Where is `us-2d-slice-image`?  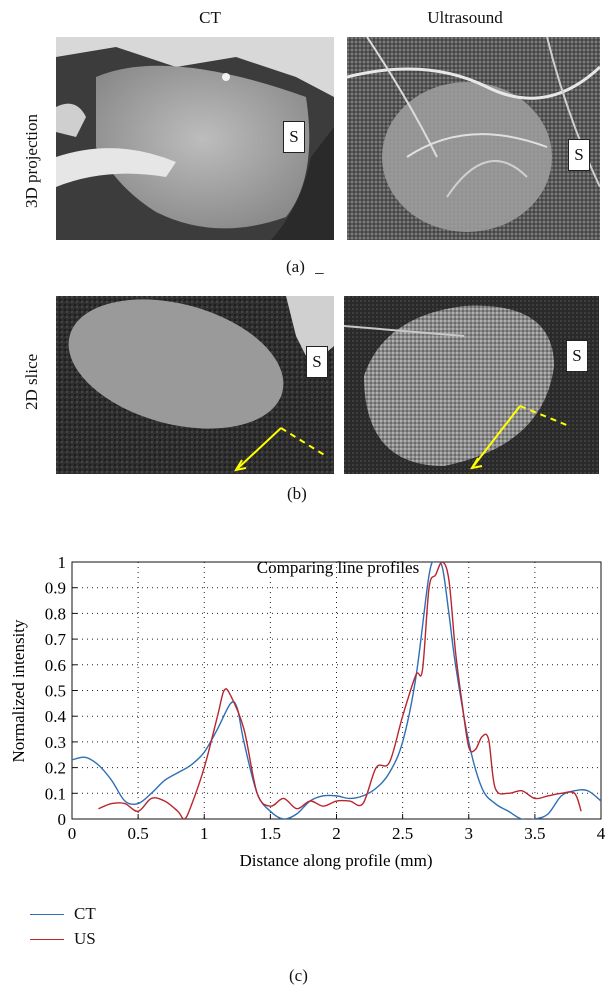 us-2d-slice-image is located at coordinates (471, 385).